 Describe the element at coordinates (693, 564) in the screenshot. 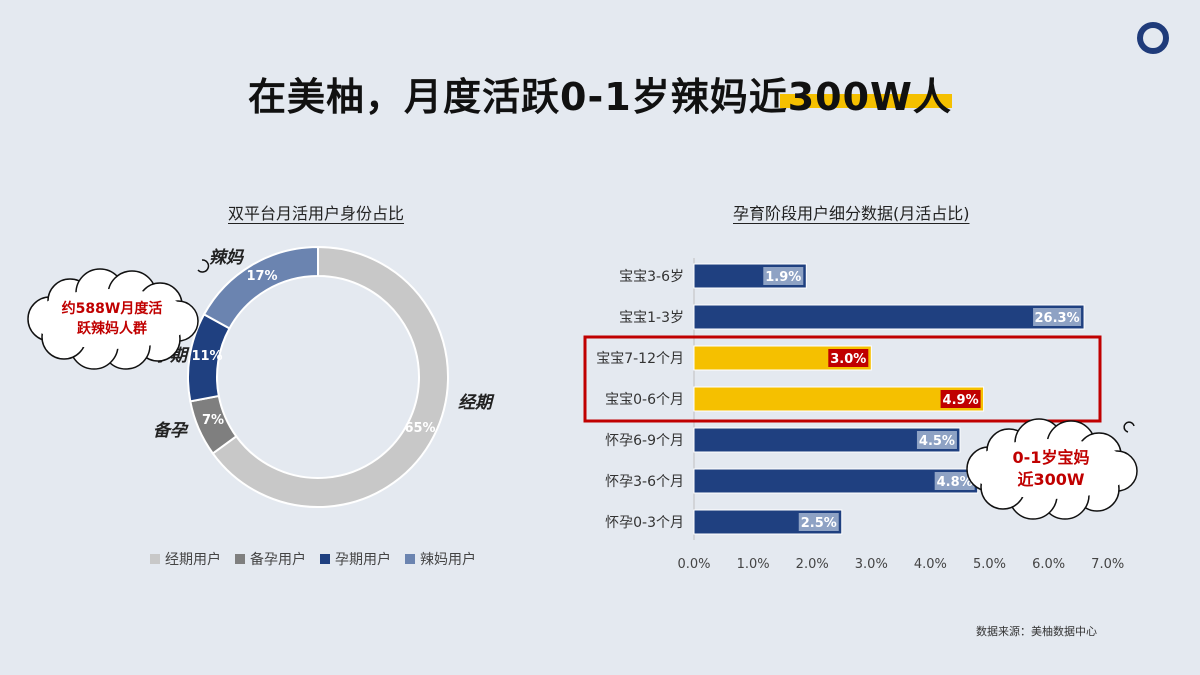

I see `x-tick-label: 0.0%` at that location.